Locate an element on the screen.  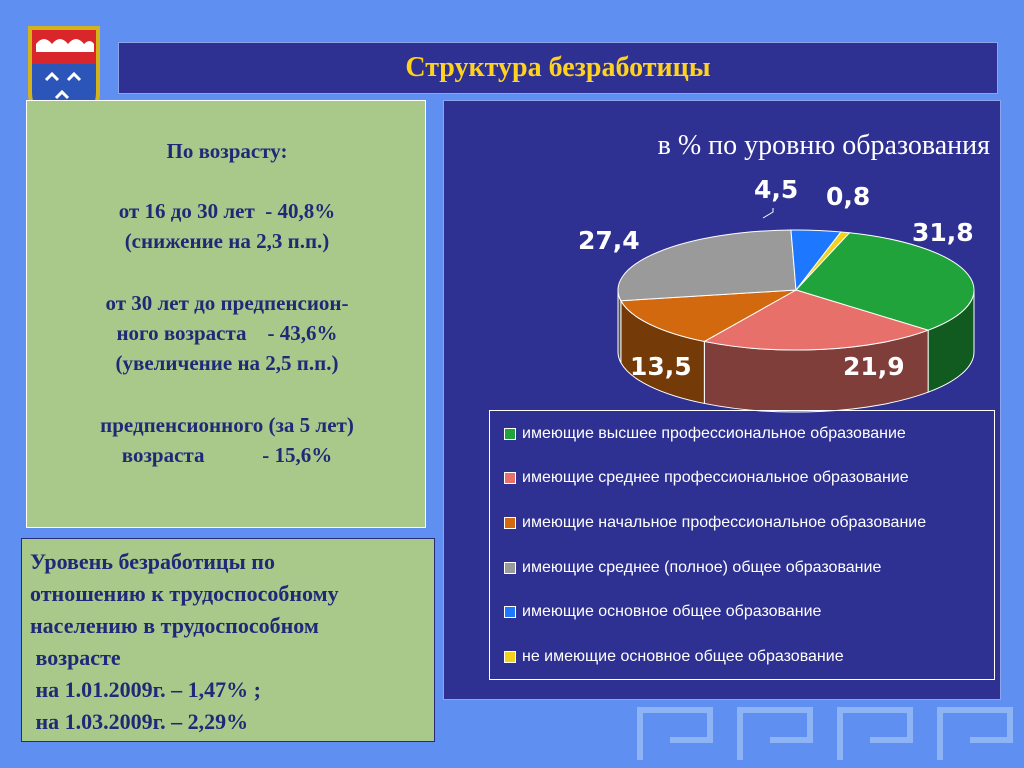
legend-item: не имеющие основное общее образование is located at coordinates (674, 657).